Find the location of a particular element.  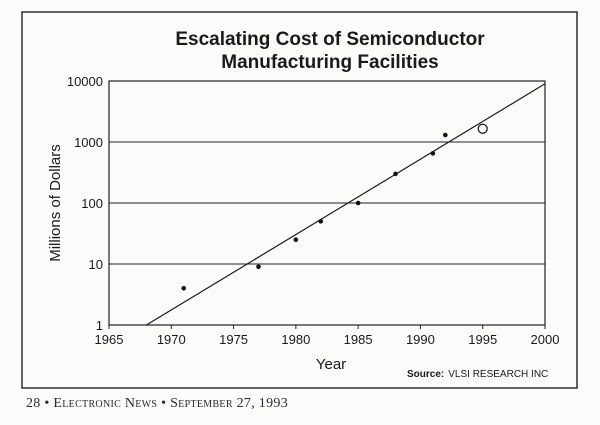

y-tick-label: 1000 is located at coordinates (88, 142).